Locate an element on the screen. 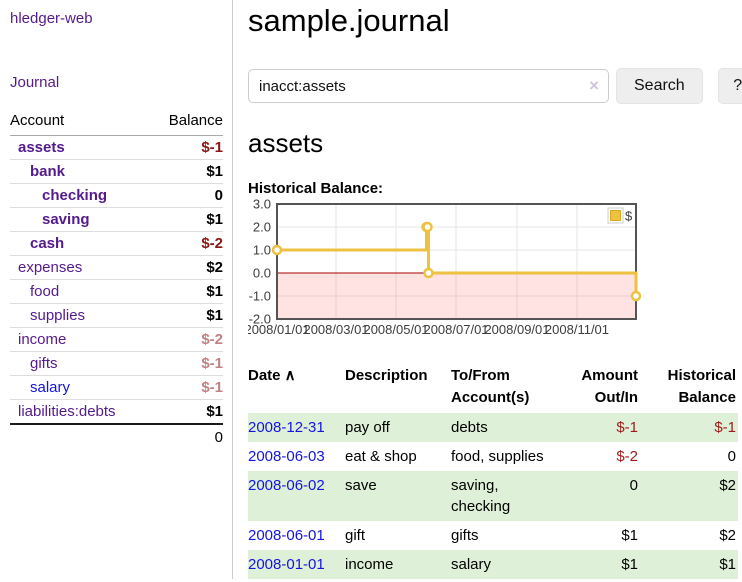 Image resolution: width=742 pixels, height=582 pixels. balance-value: 0 is located at coordinates (731, 456).